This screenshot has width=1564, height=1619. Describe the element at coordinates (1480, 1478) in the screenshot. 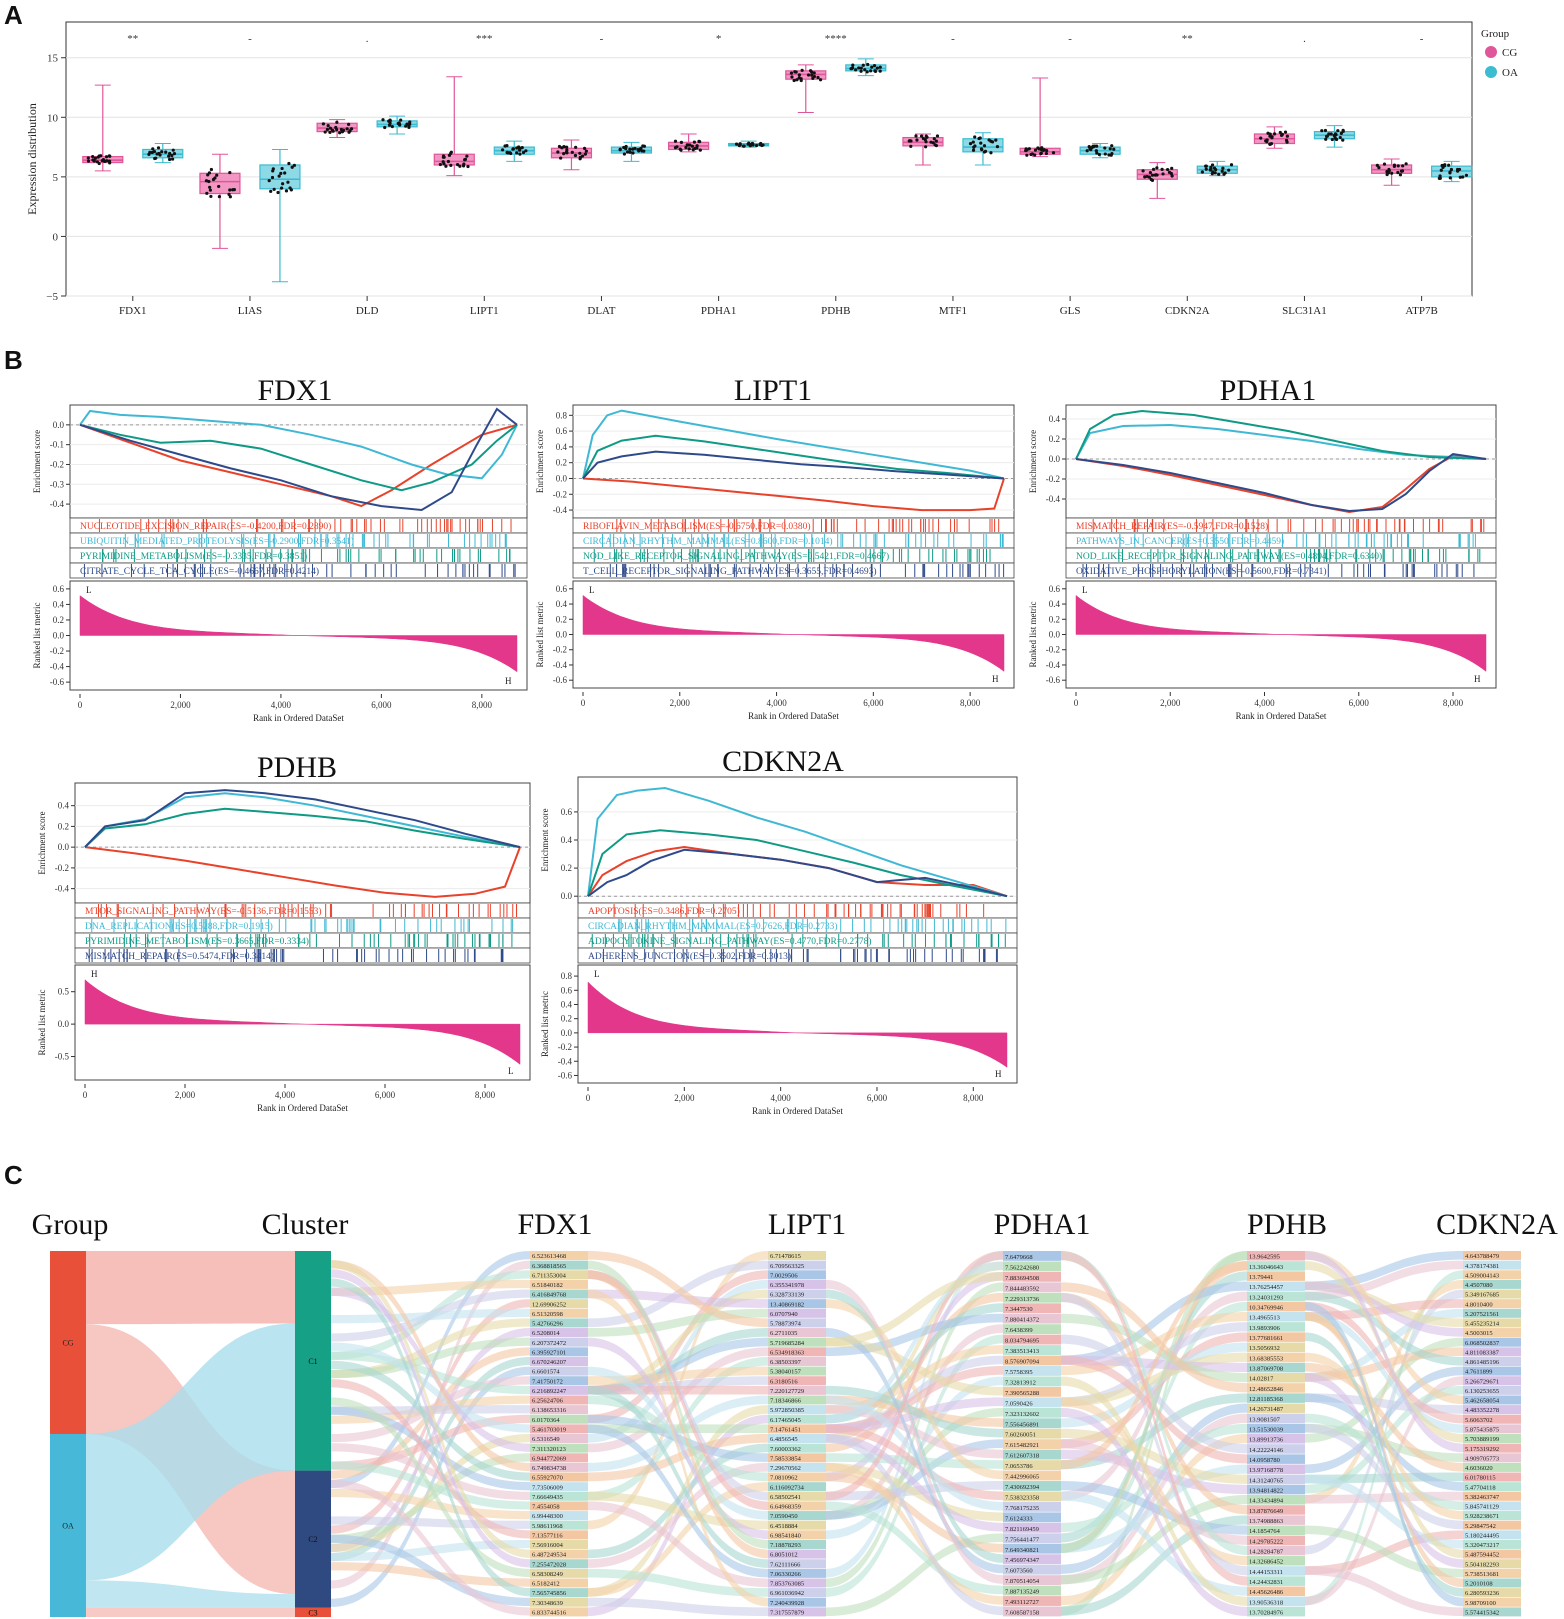

I see `value-node-label: 6.01780115` at that location.